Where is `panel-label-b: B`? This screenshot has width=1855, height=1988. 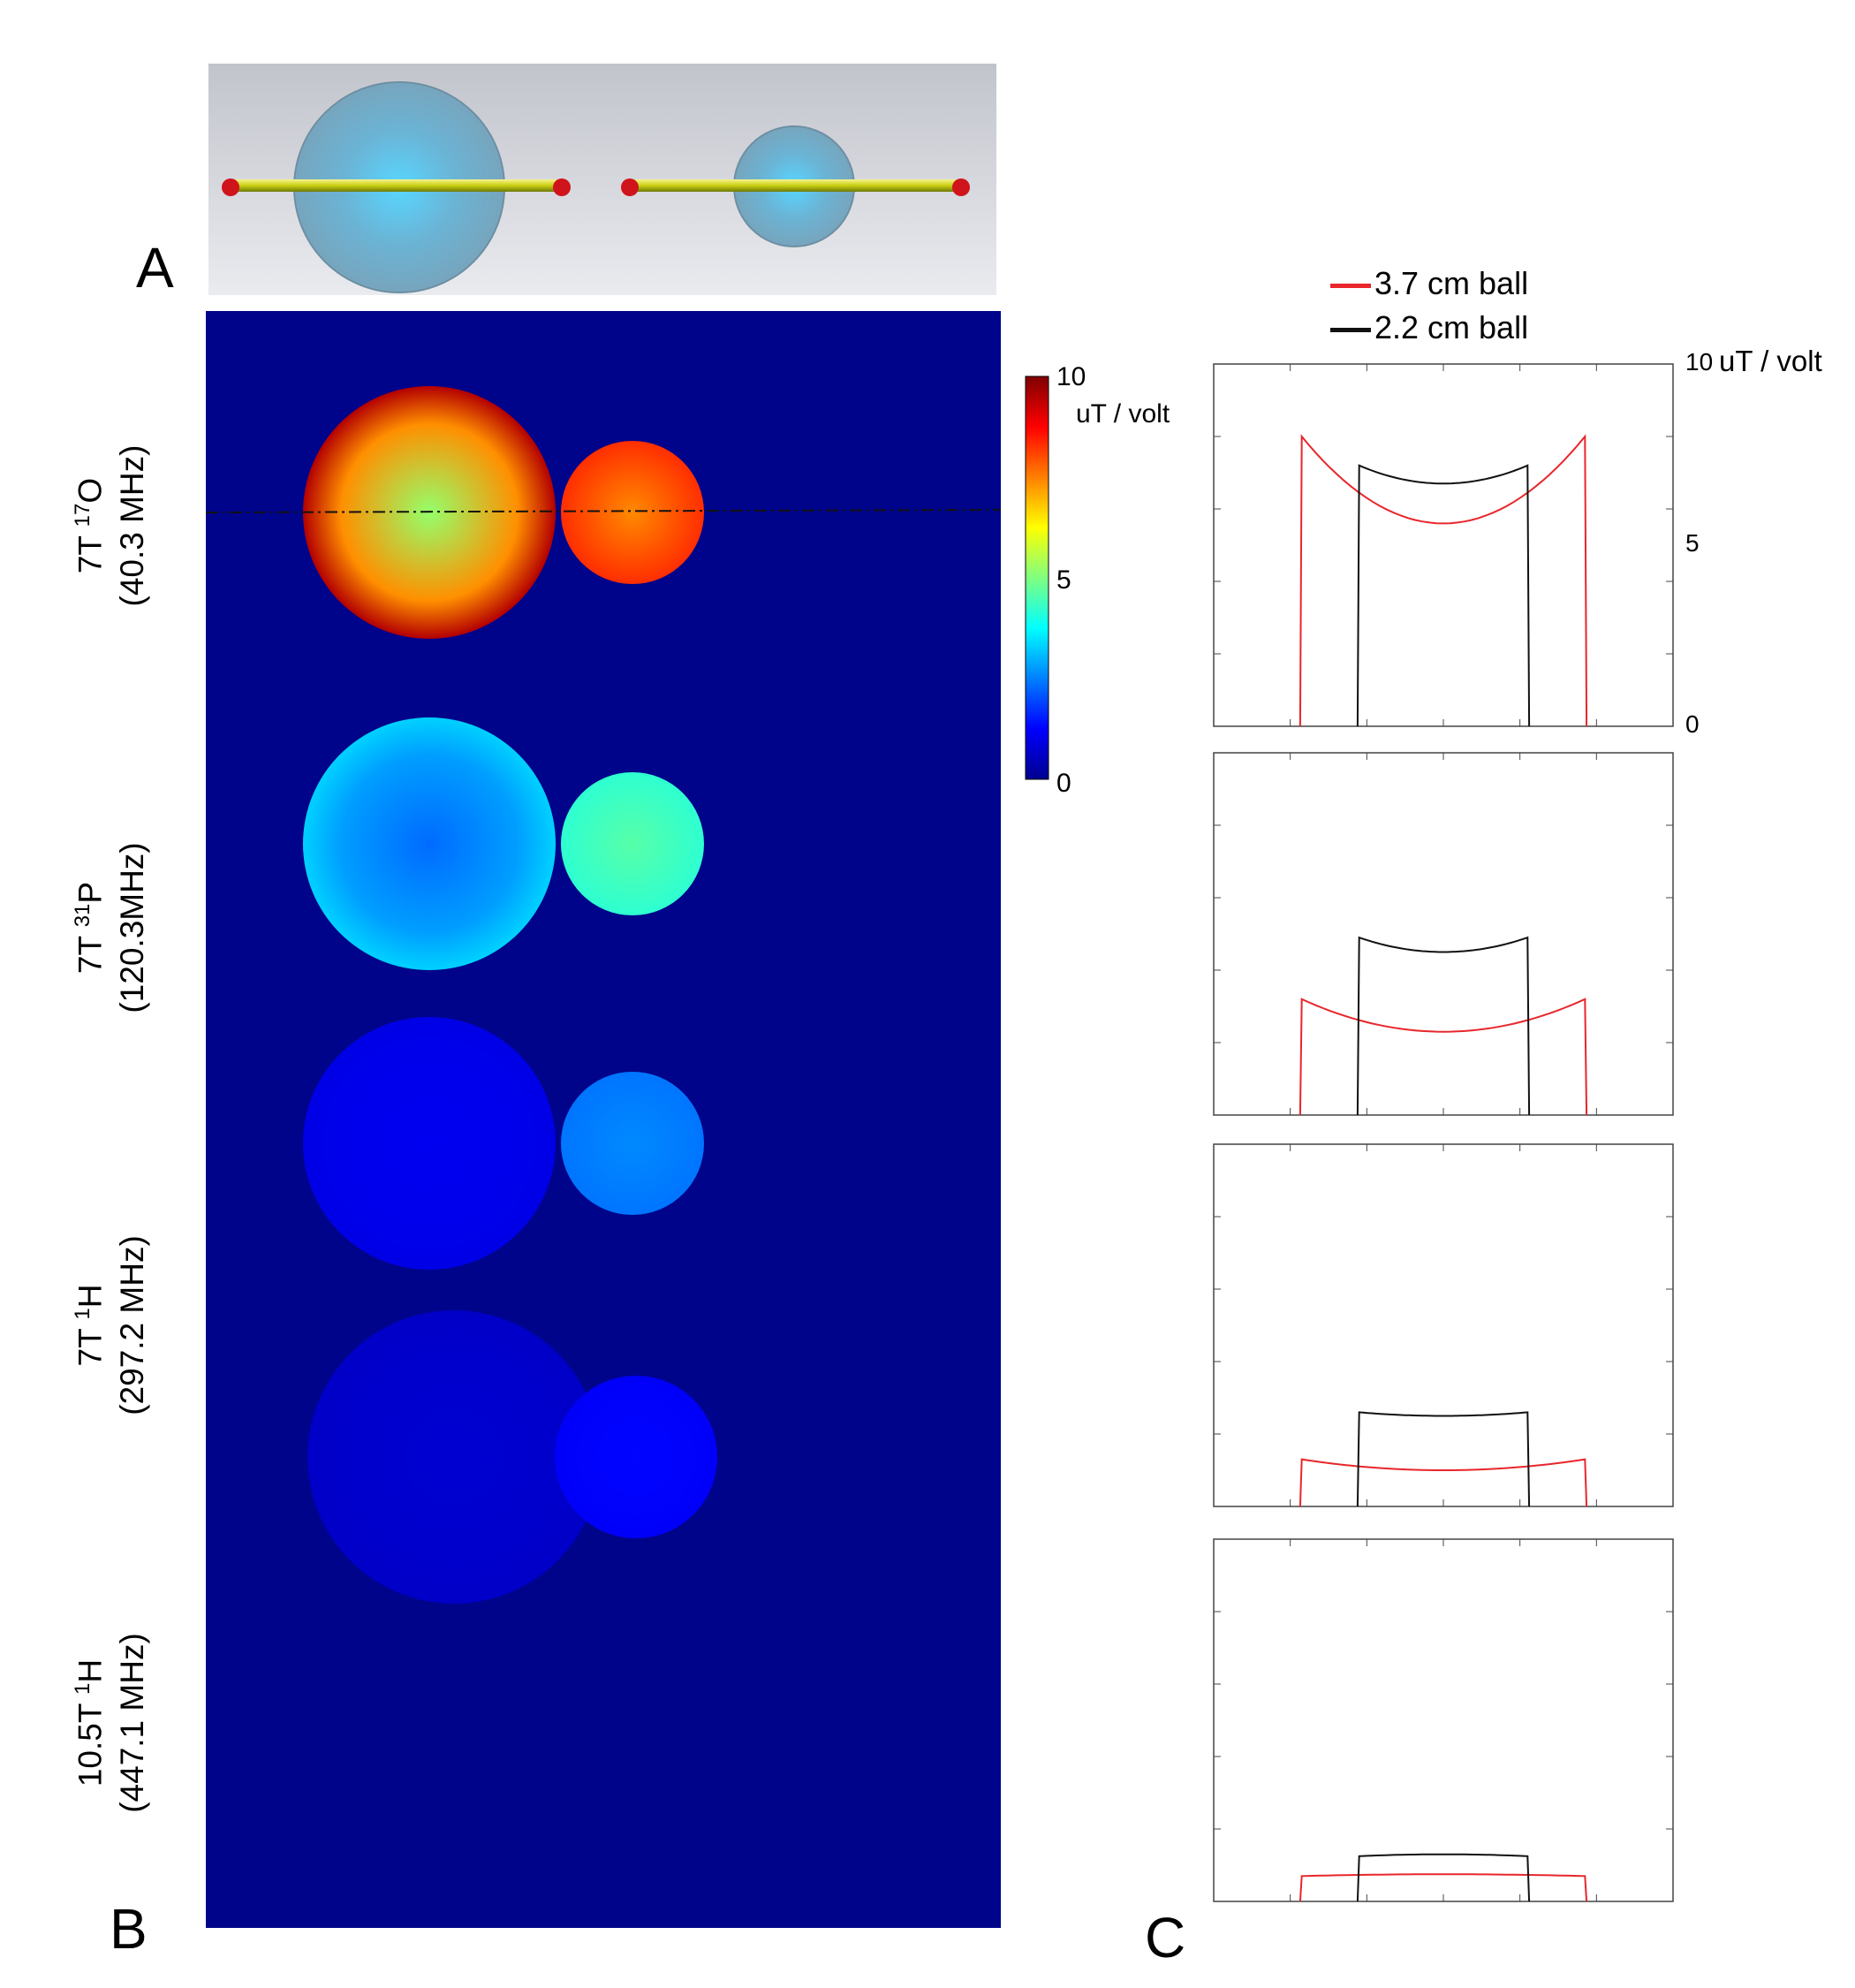 panel-label-b: B is located at coordinates (129, 1929).